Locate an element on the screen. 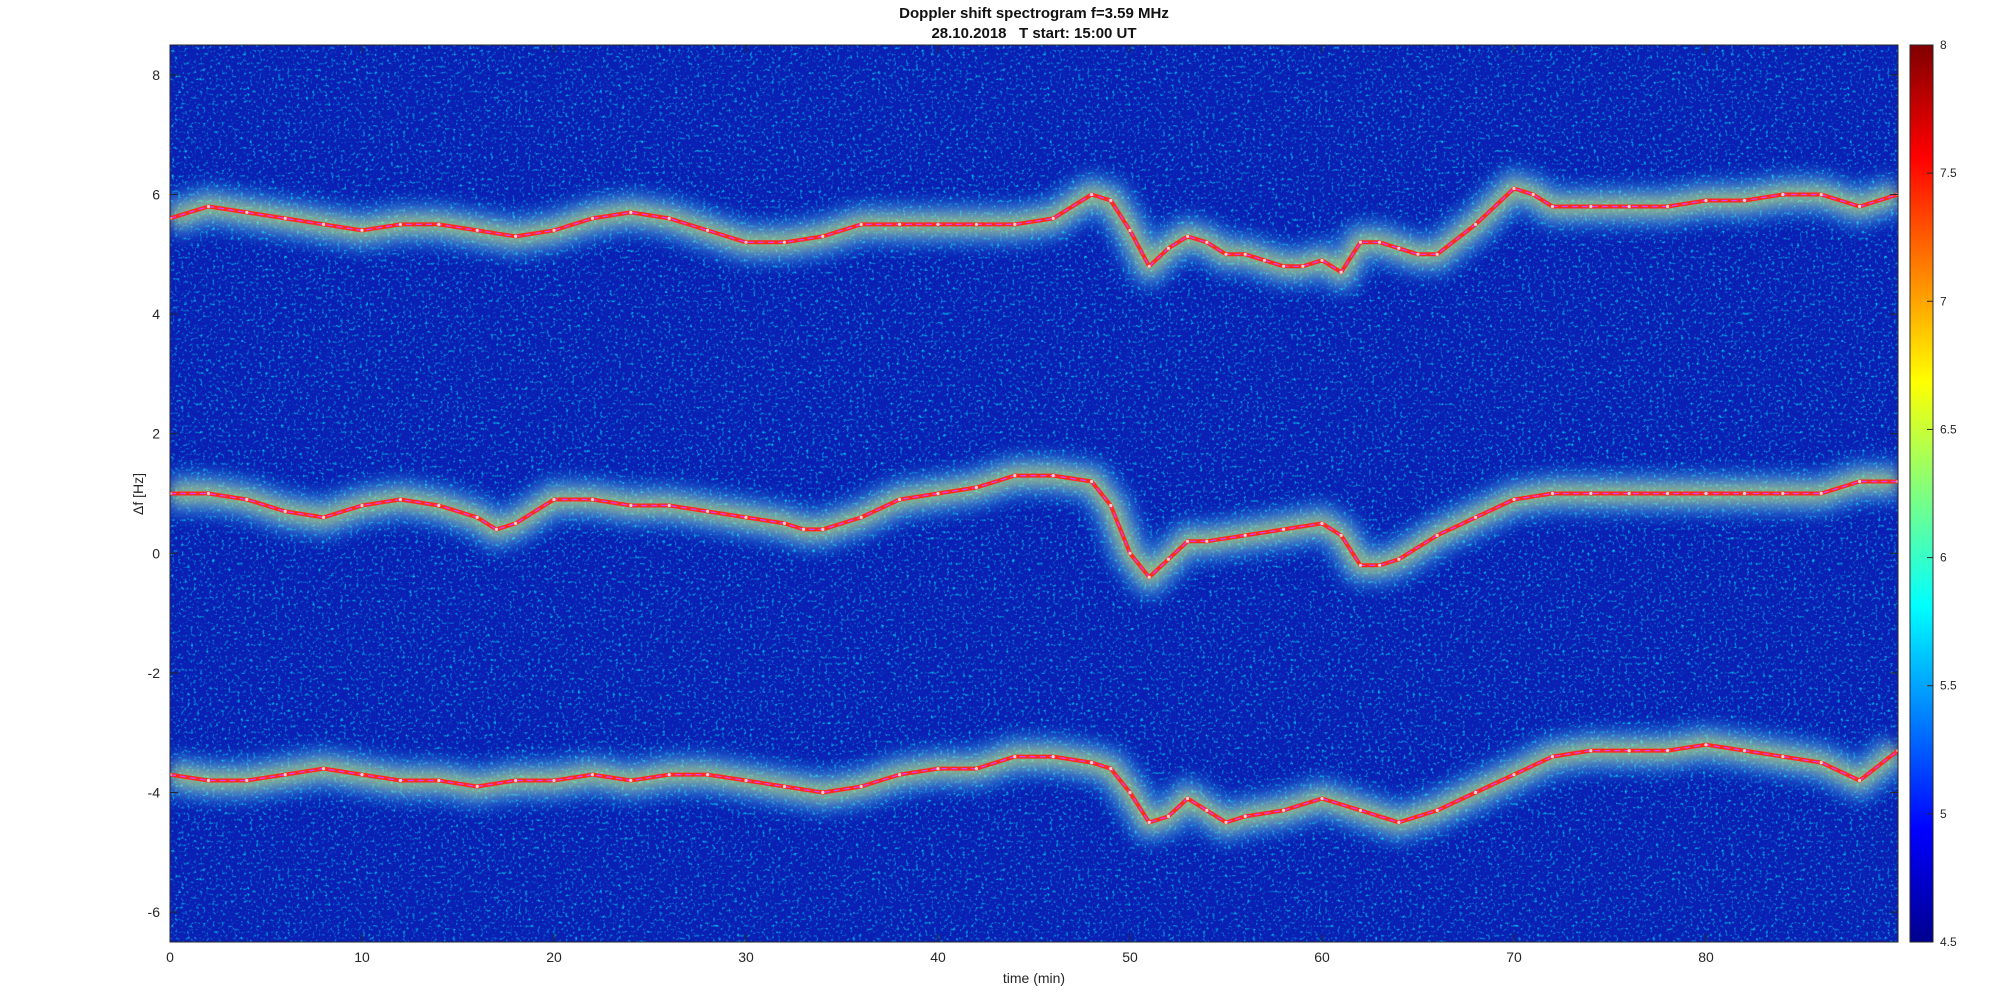  chart-subtitle: 28.10.2018 T start: 15:00 UT is located at coordinates (1033, 33).